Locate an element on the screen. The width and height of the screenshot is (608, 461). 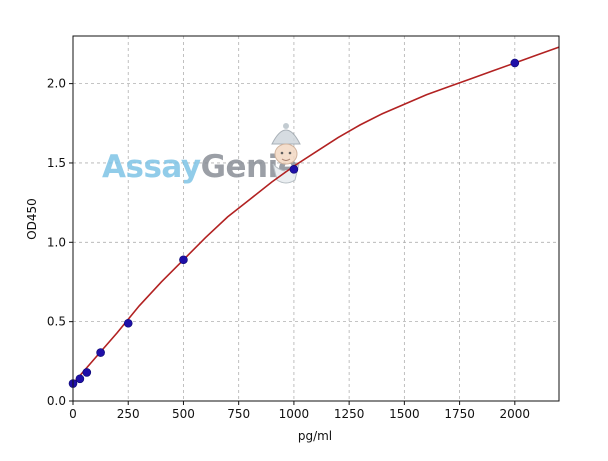
x-tick-label: 1750 is located at coordinates (459, 414).